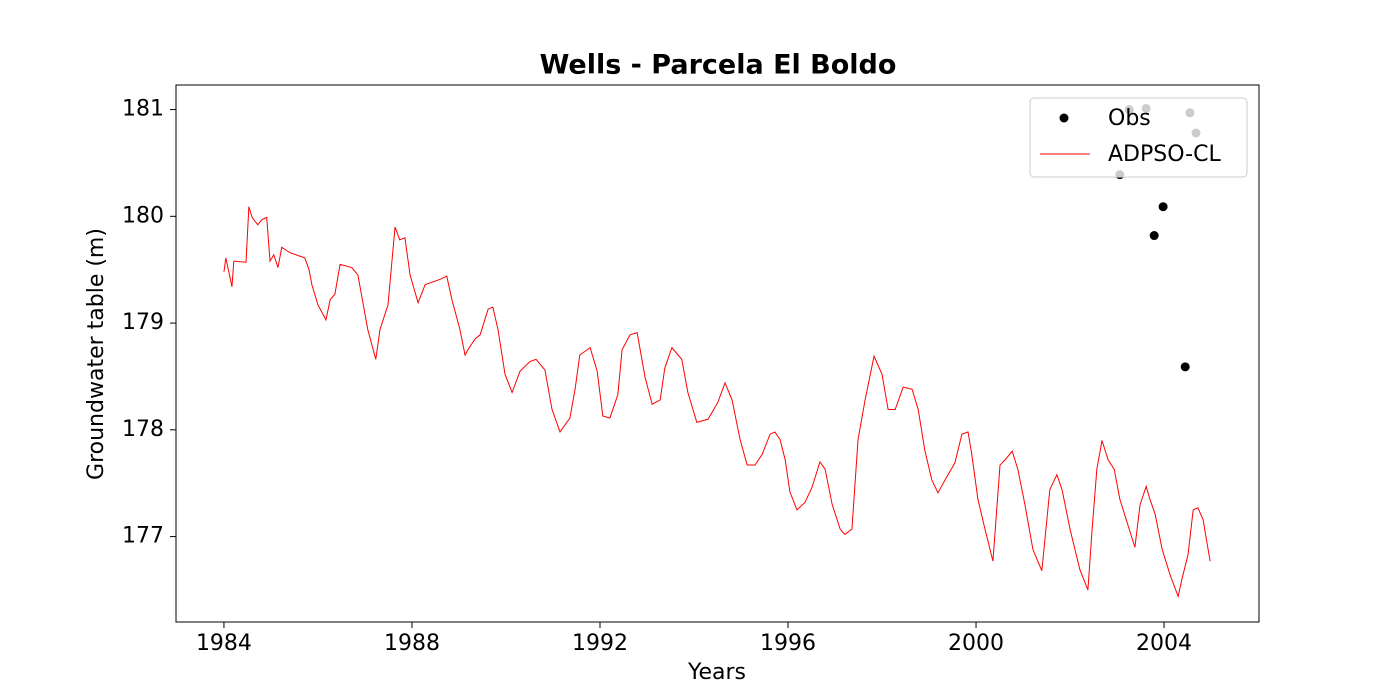 Image resolution: width=1400 pixels, height=700 pixels. What do you see at coordinates (976, 643) in the screenshot?
I see `x-tick-label: 2000` at bounding box center [976, 643].